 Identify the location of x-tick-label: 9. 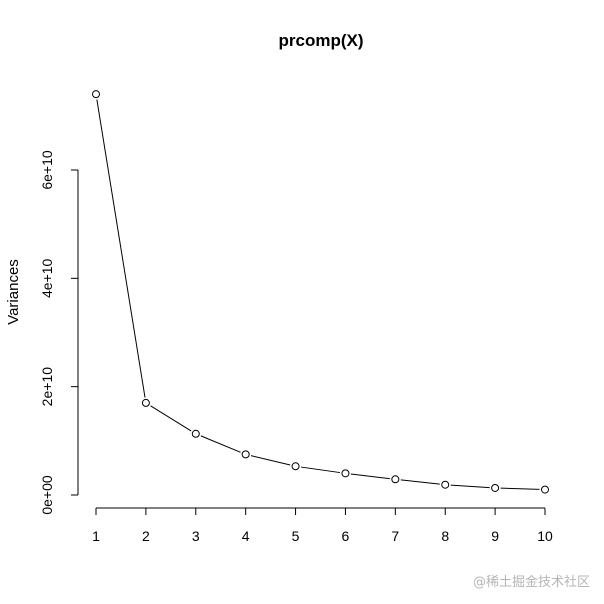
(495, 536).